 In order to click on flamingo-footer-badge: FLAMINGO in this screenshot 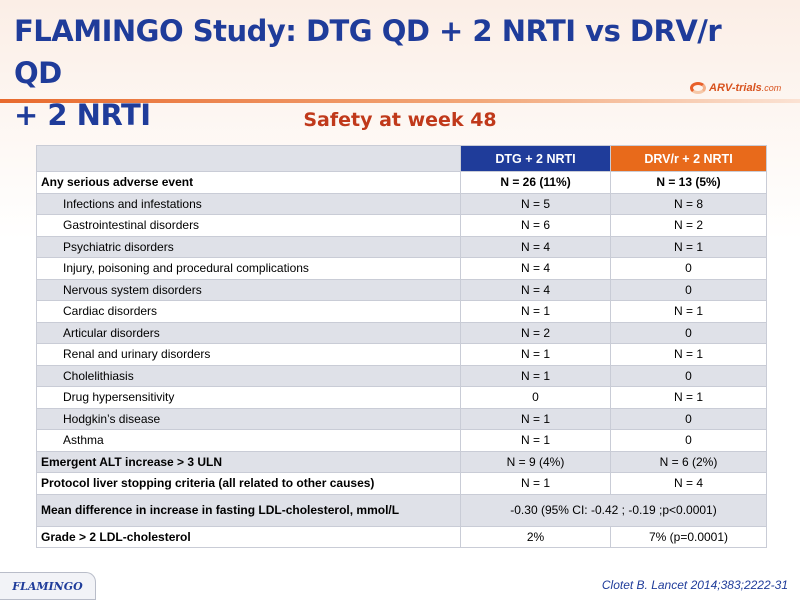, I will do `click(48, 586)`.